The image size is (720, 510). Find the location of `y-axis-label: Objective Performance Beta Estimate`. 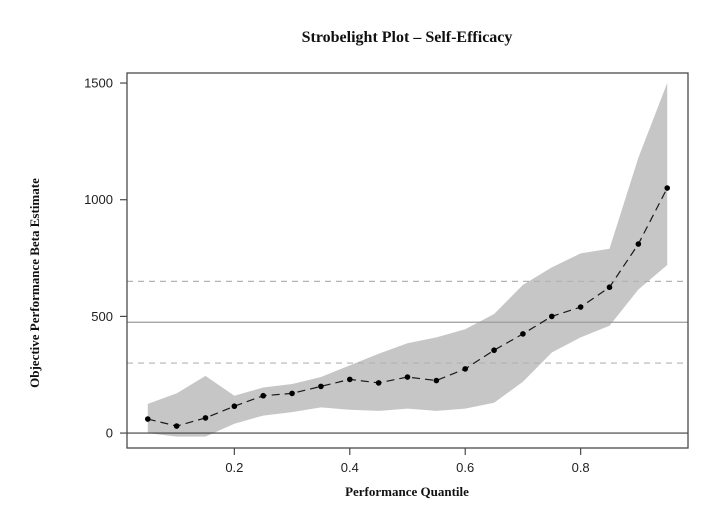

y-axis-label: Objective Performance Beta Estimate is located at coordinates (34, 283).